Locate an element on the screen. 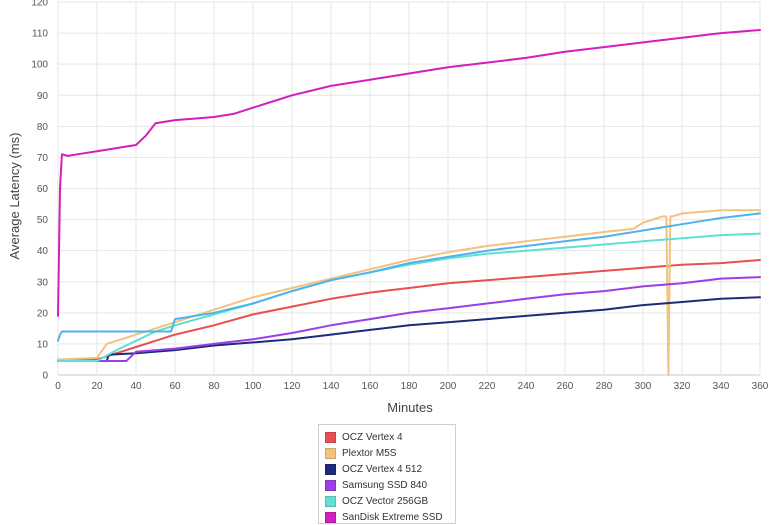 This screenshot has width=780, height=525. legend-item: OCZ Vector 256GB is located at coordinates (387, 501).